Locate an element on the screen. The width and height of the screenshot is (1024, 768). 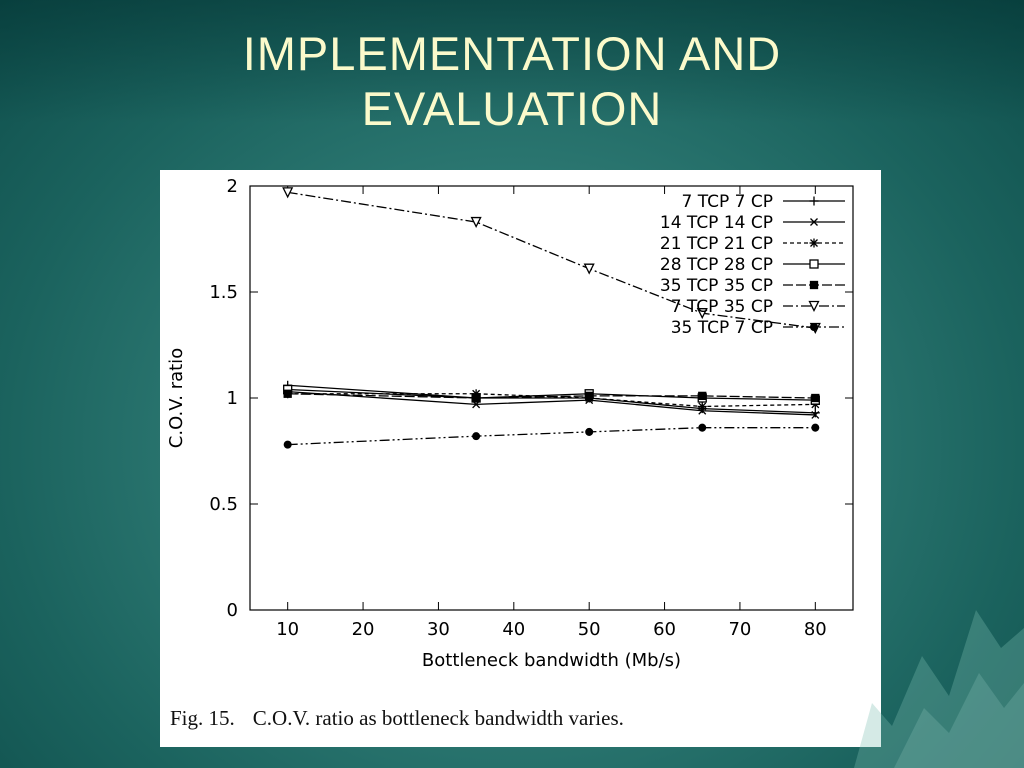
legend-label: 14 TCP 14 CP is located at coordinates (716, 223).